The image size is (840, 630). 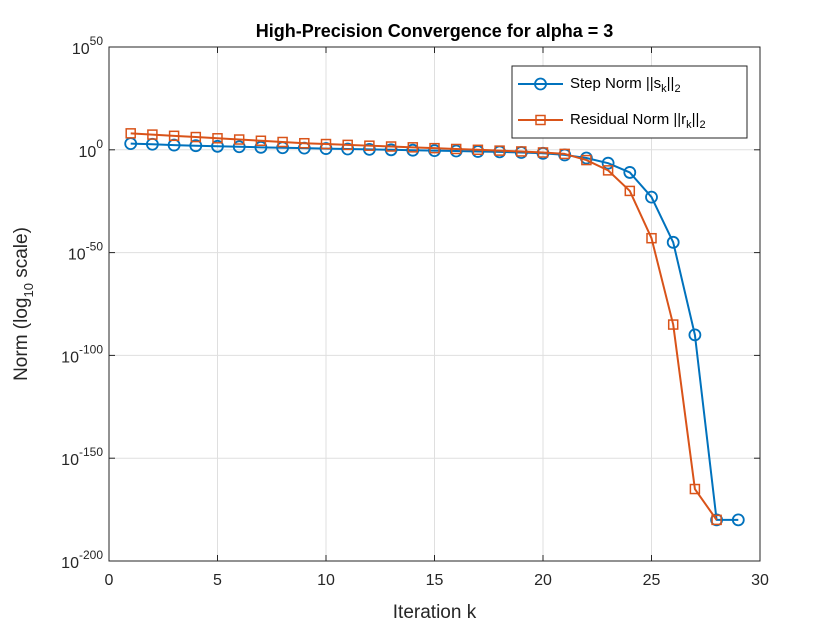 I want to click on x-axis-label: Iteration k, so click(x=435, y=612).